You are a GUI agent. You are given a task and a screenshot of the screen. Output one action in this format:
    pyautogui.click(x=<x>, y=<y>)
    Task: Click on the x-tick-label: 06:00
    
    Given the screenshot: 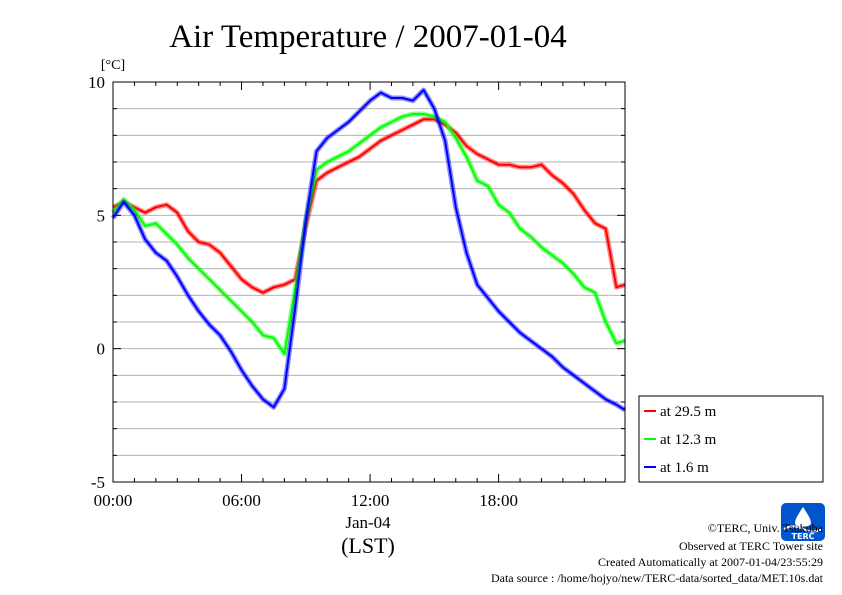 What is the action you would take?
    pyautogui.click(x=241, y=500)
    